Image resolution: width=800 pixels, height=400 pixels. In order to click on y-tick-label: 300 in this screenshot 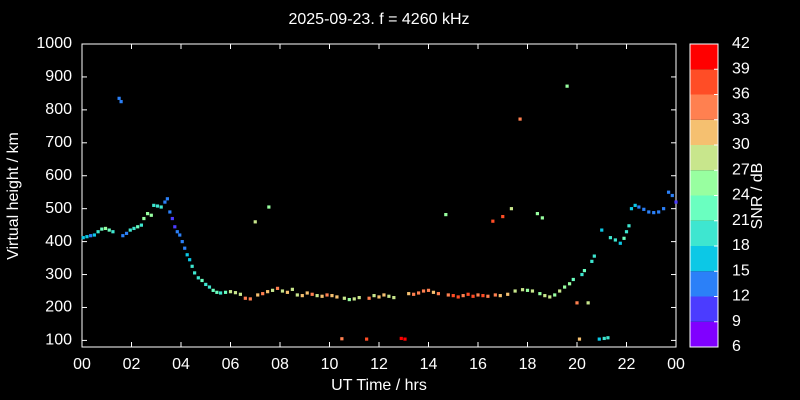, I will do `click(58, 274)`.